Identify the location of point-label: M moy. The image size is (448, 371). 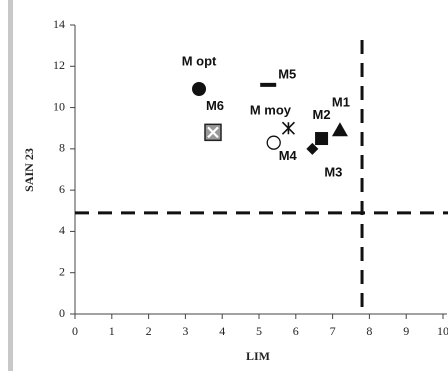
(271, 110).